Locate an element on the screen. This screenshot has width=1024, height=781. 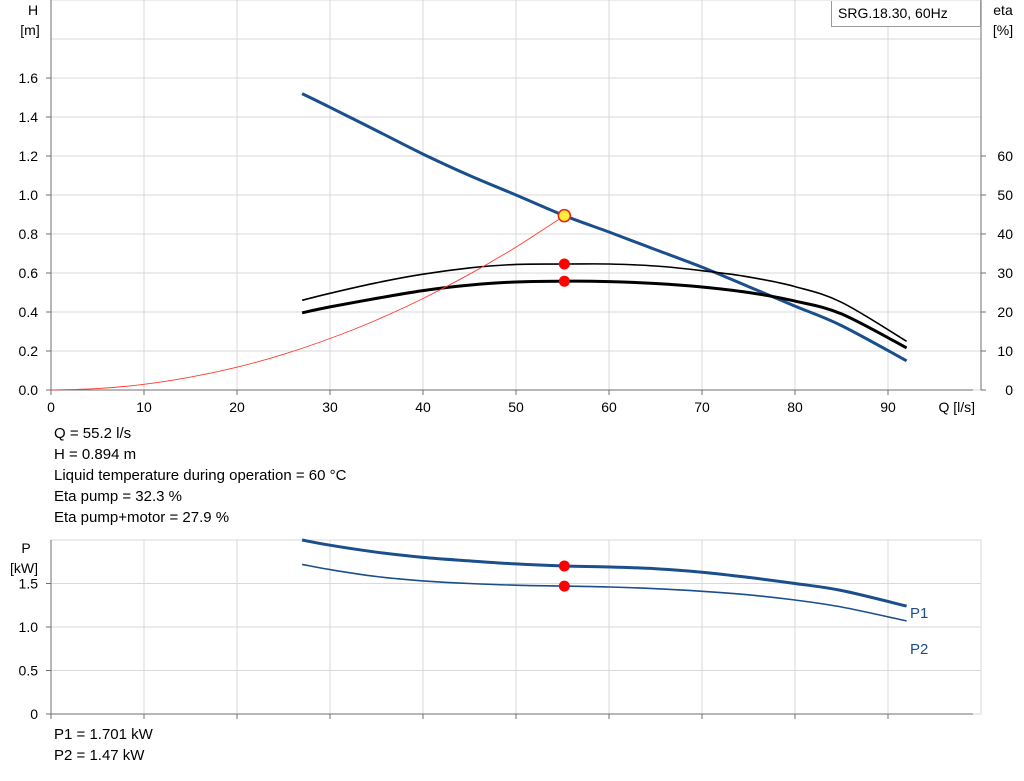
x-tick-label: 0 is located at coordinates (51, 407).